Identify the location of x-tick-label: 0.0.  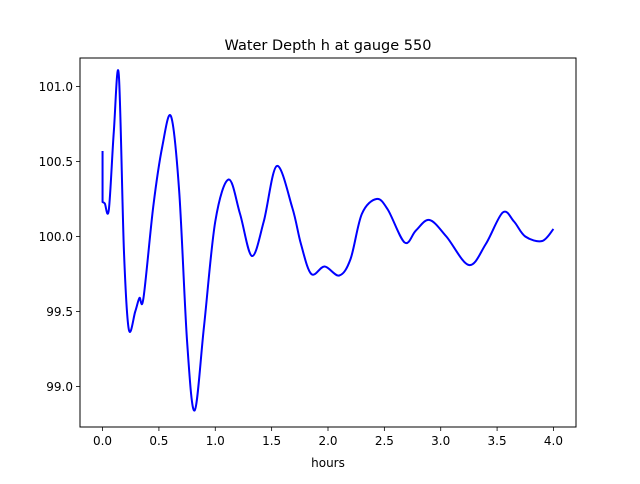
(102, 441).